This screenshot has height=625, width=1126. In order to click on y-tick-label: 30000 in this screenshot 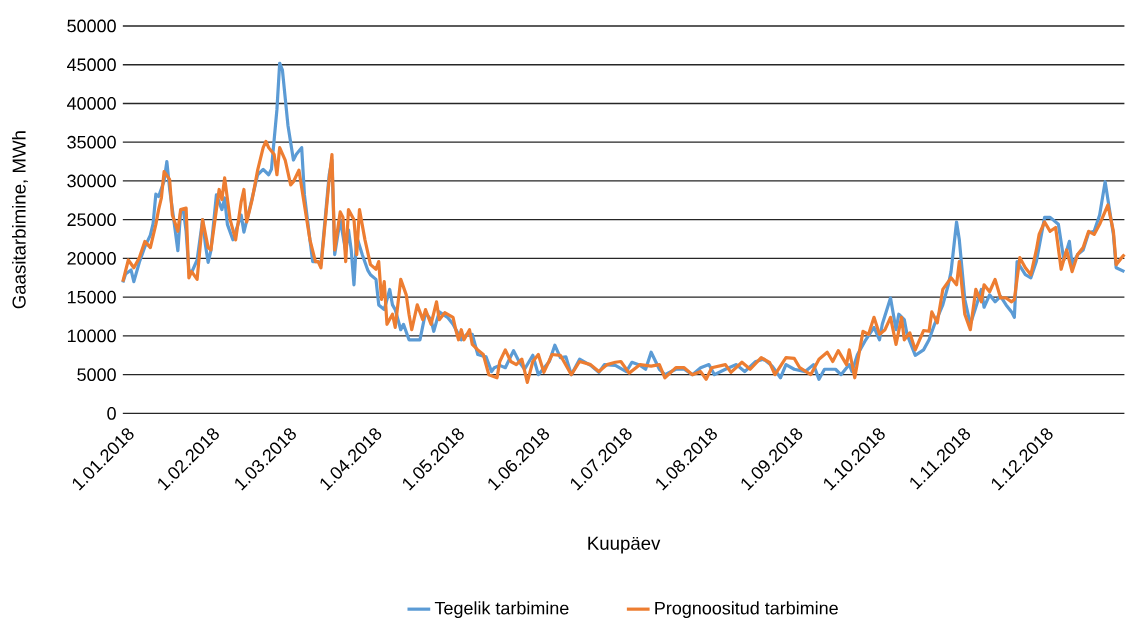, I will do `click(91, 181)`.